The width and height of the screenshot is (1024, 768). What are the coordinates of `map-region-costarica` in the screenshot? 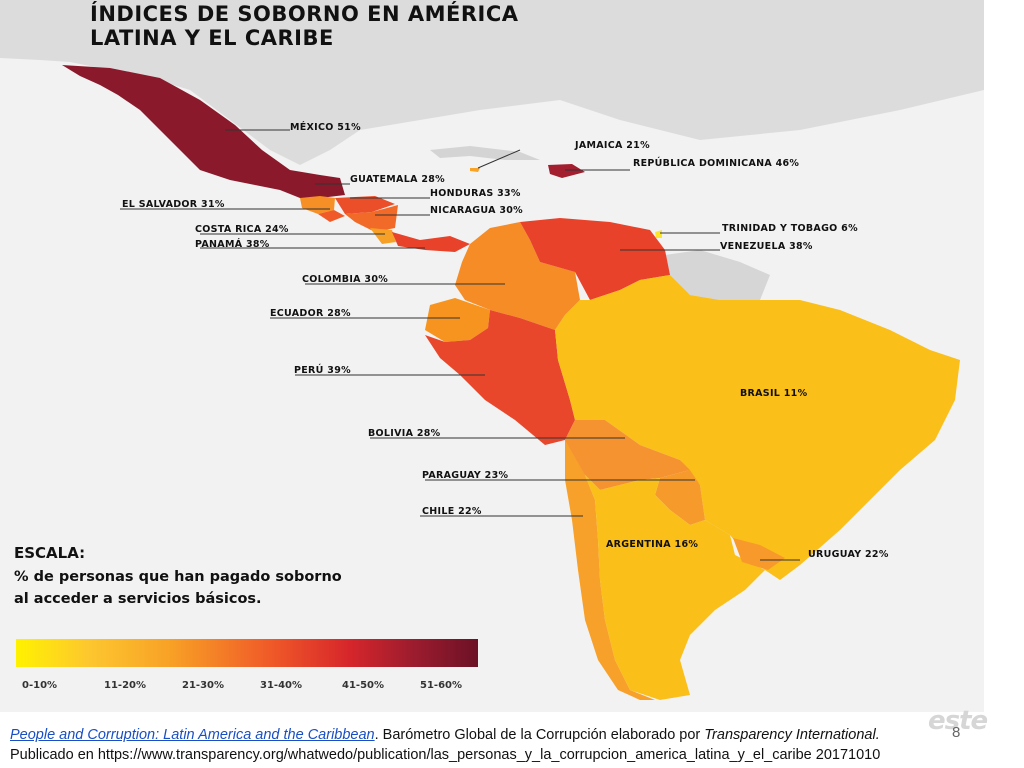 It's located at (383, 236).